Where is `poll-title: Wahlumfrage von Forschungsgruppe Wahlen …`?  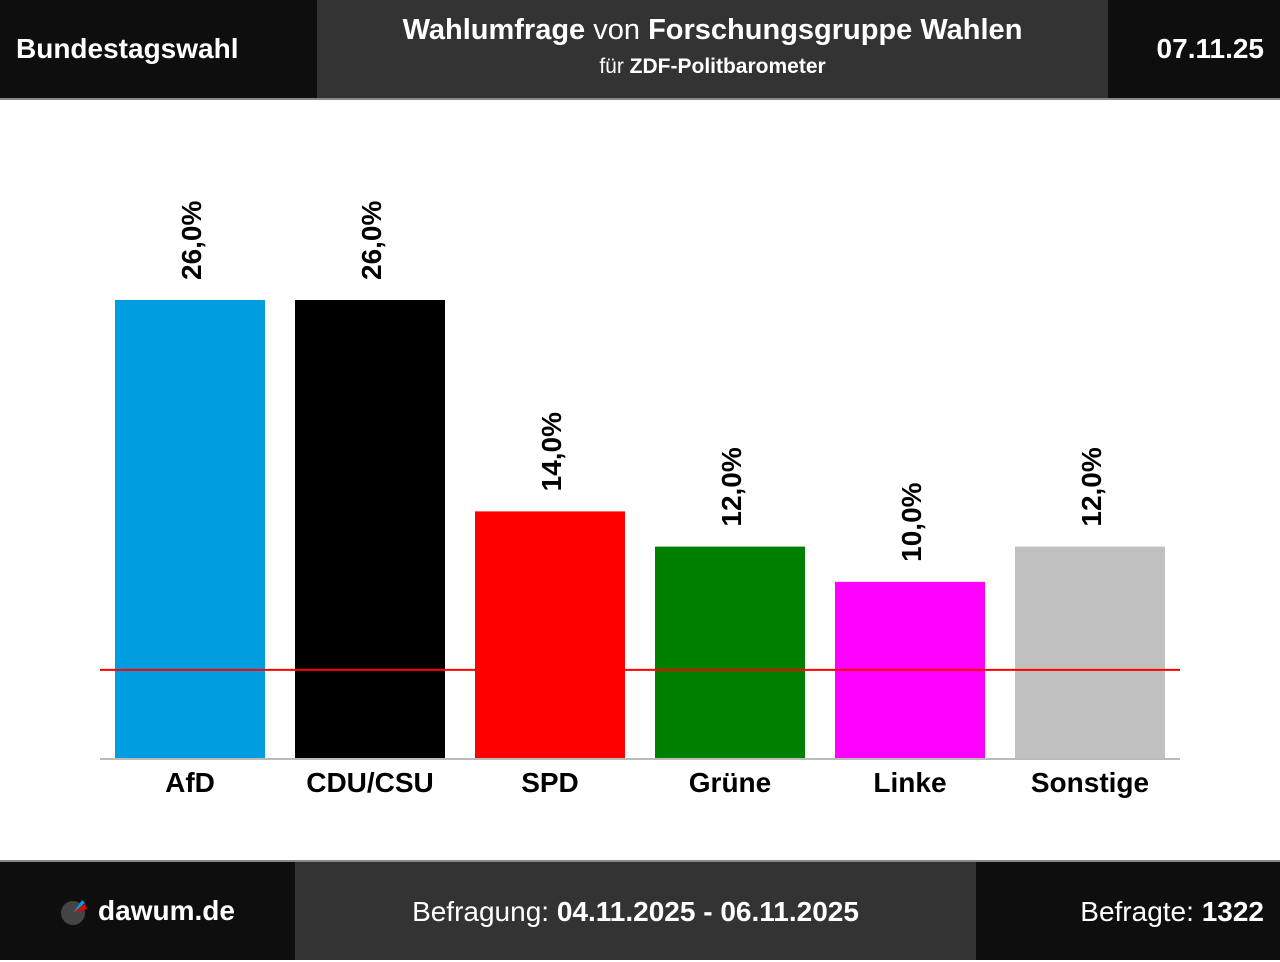
poll-title: Wahlumfrage von Forschungsgruppe Wahlen … is located at coordinates (712, 49).